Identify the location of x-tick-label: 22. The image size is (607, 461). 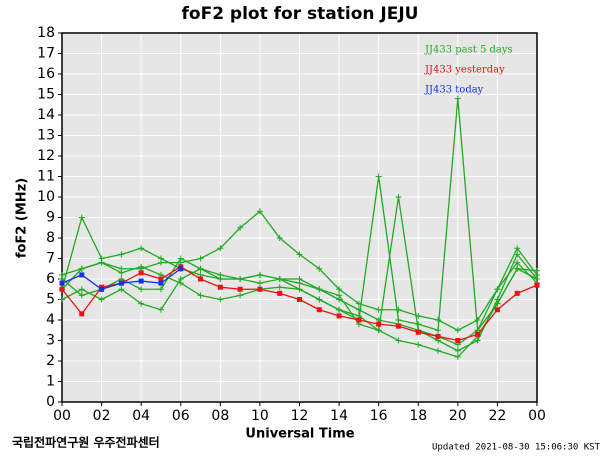
(498, 416).